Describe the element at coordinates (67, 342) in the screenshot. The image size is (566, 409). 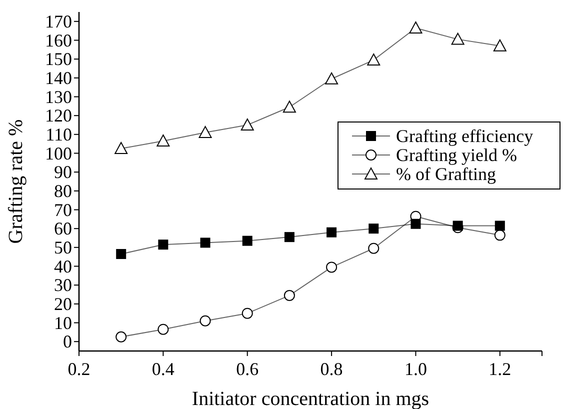
I see `y-tick-label: 0` at that location.